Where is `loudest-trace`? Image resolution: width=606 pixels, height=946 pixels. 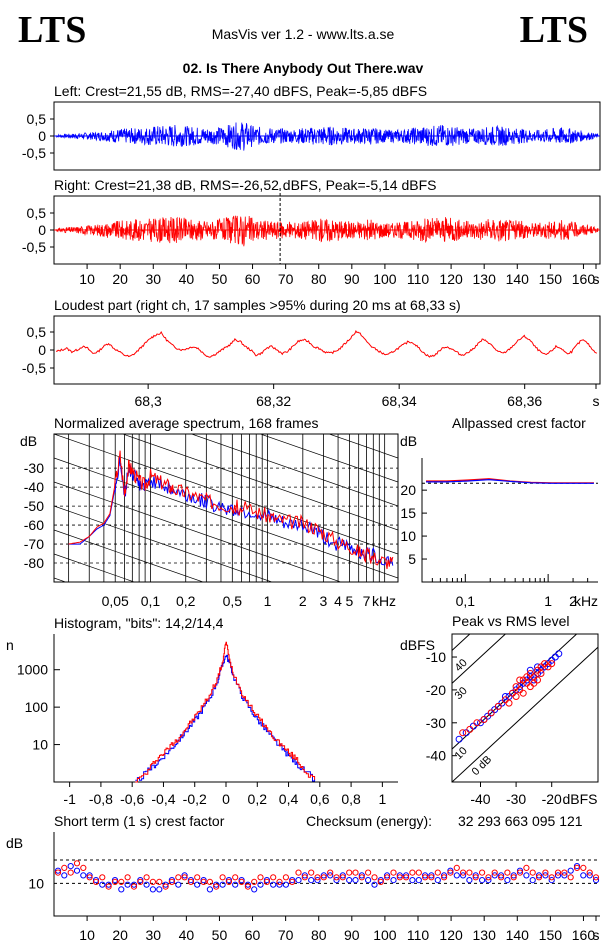
loudest-trace is located at coordinates (327, 343).